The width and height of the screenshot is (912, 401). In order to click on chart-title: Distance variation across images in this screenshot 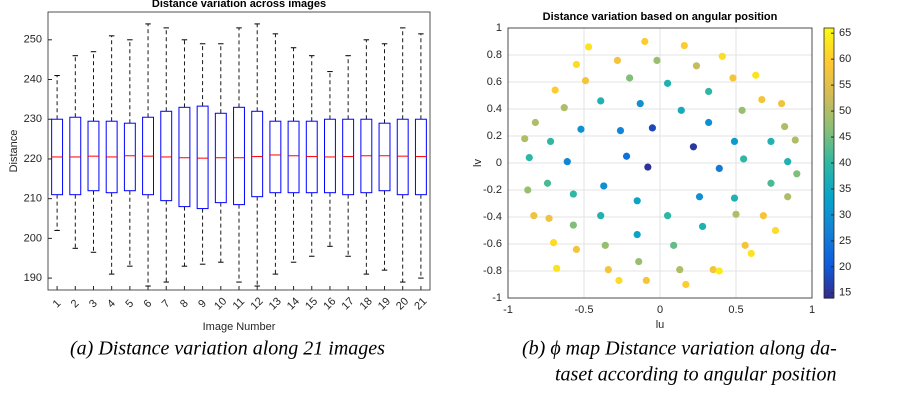, I will do `click(239, 5)`.